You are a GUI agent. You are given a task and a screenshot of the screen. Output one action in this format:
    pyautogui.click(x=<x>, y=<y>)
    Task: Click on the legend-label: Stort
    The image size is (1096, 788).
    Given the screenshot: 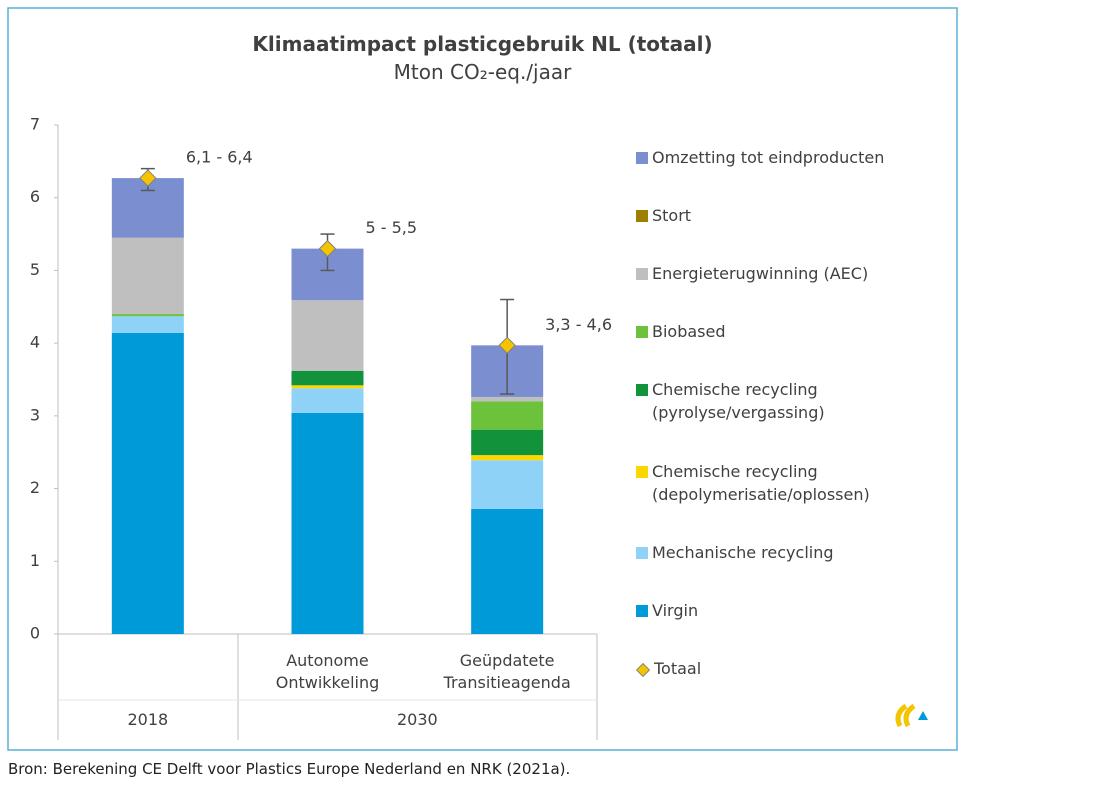 What is the action you would take?
    pyautogui.click(x=672, y=215)
    